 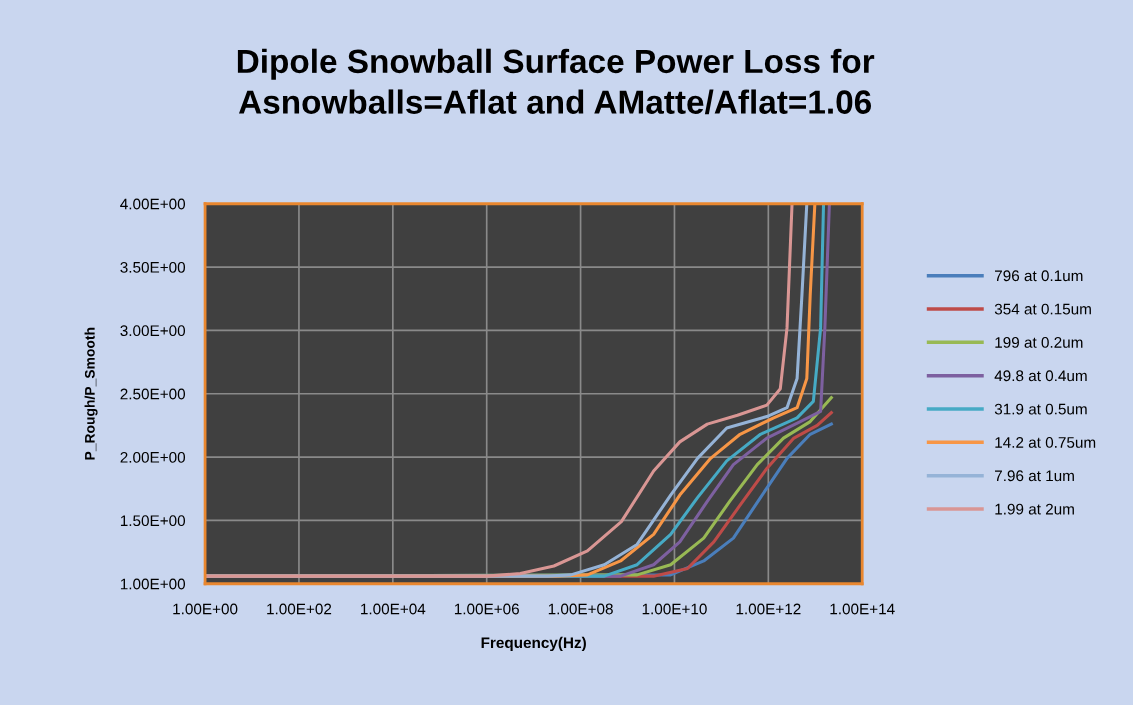 I want to click on x-tick-label: 1.00E+04, so click(x=393, y=609).